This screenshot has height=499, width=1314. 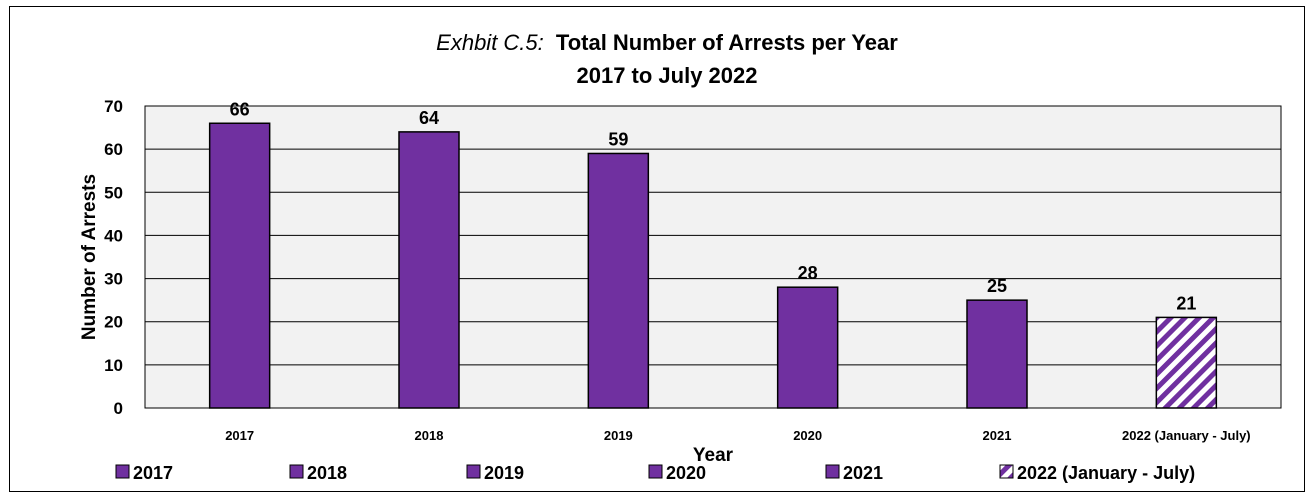 What do you see at coordinates (618, 435) in the screenshot?
I see `x-tick-label: 2019` at bounding box center [618, 435].